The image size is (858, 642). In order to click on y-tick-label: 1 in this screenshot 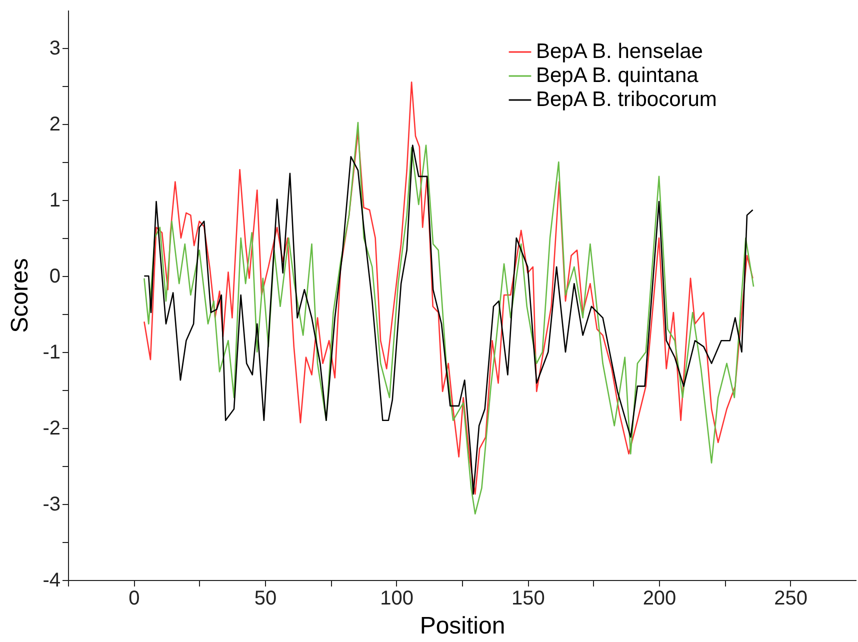, I will do `click(54, 201)`.